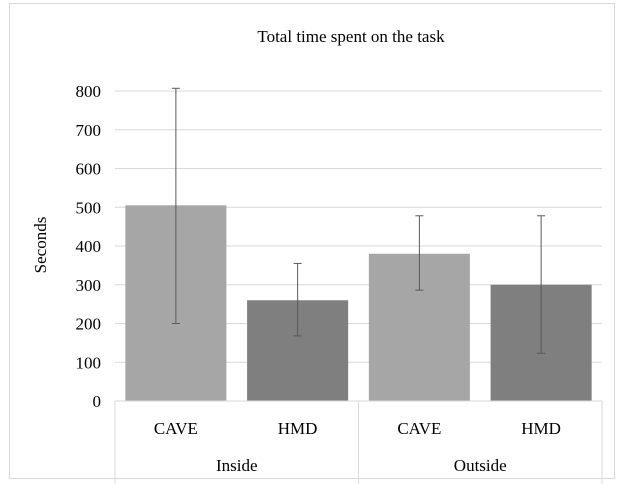  I want to click on y-axis-ticks: 0 100 200 300 400 500 600 700 800, so click(89, 246).